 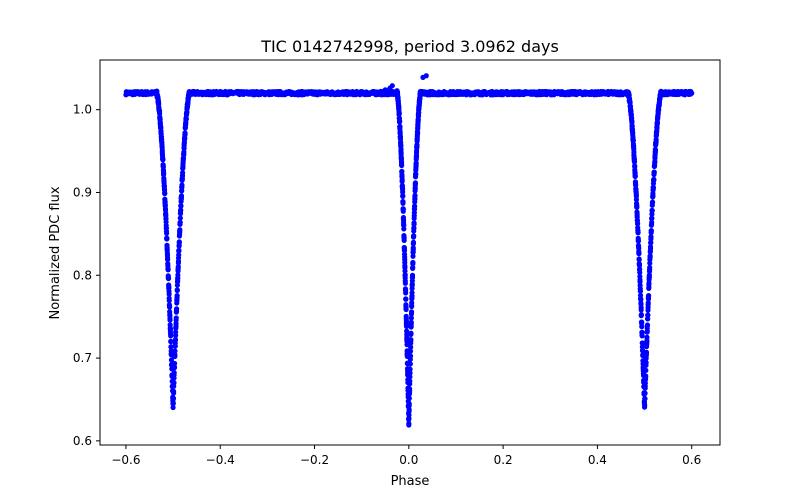 What do you see at coordinates (597, 460) in the screenshot?
I see `x-tick-label: 0.4` at bounding box center [597, 460].